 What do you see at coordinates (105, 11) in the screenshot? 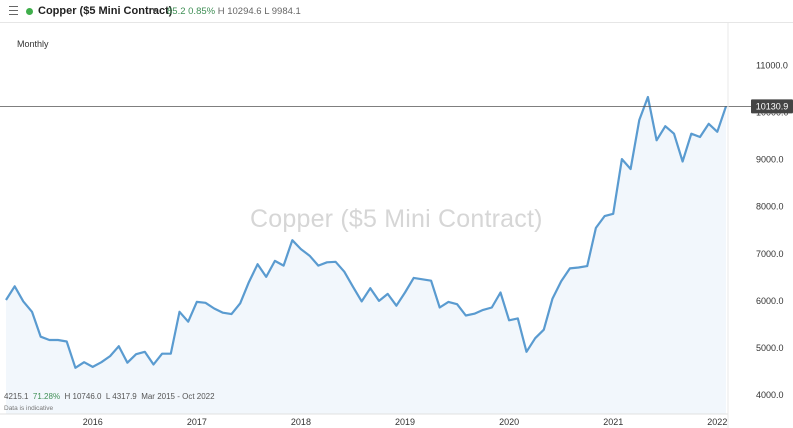
I see `instrument-title: Copper ($5 Mini Contract)` at bounding box center [105, 11].